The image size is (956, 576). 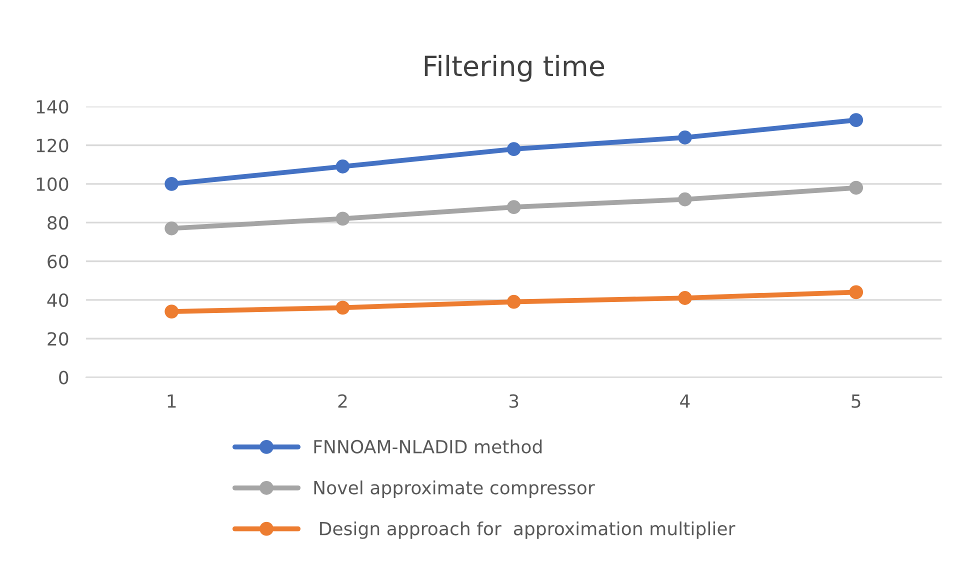 What do you see at coordinates (454, 489) in the screenshot?
I see `legend-label: Novel approximate compressor` at bounding box center [454, 489].